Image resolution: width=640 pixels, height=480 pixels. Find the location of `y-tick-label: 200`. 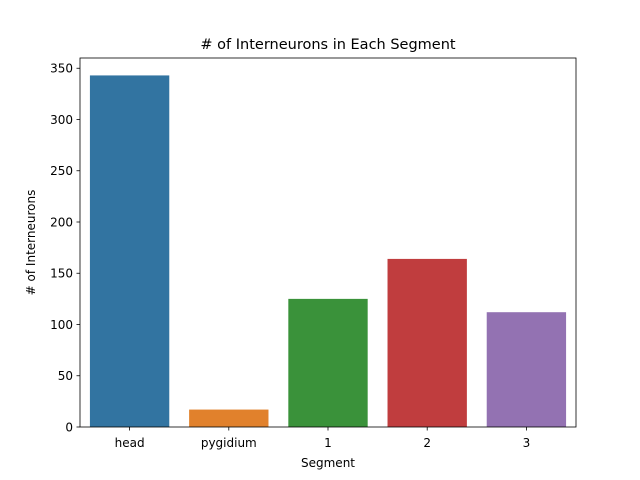

y-tick-label: 200 is located at coordinates (61, 222).